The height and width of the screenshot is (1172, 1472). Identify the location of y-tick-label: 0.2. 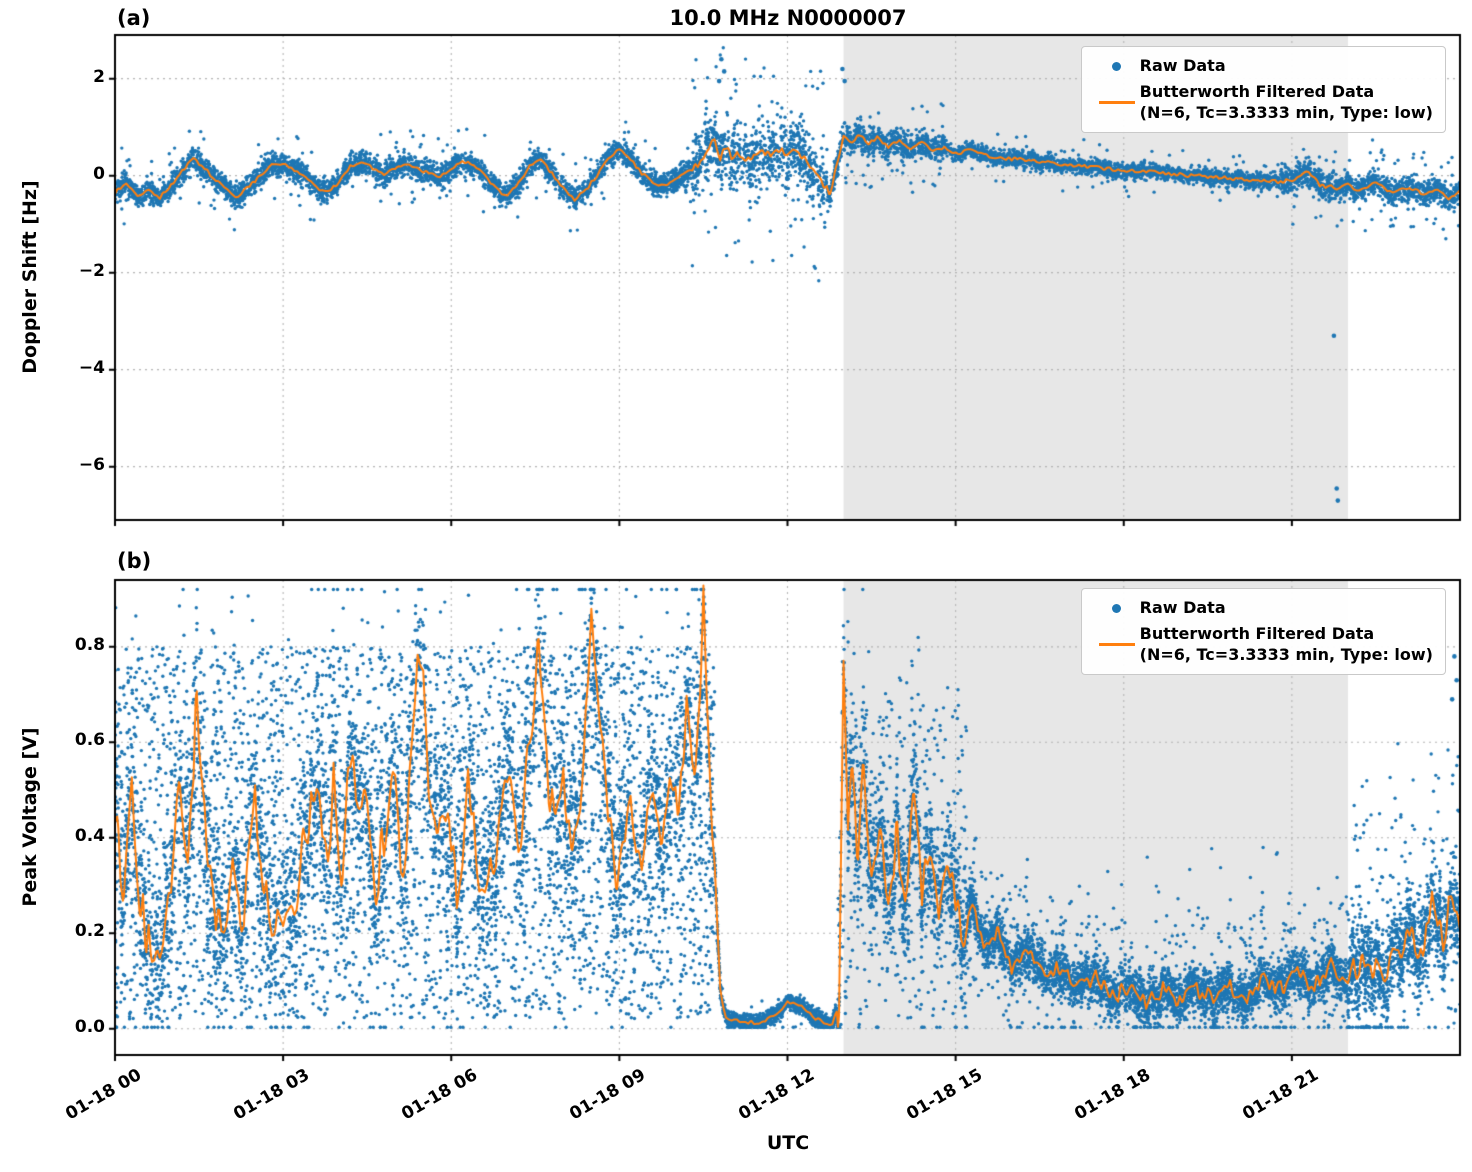
(89, 931).